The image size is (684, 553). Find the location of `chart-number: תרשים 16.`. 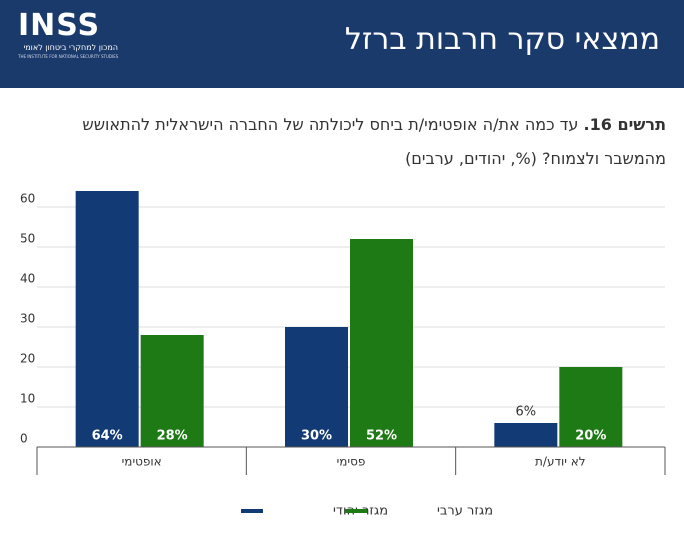

chart-number: תרשים 16. is located at coordinates (624, 124).